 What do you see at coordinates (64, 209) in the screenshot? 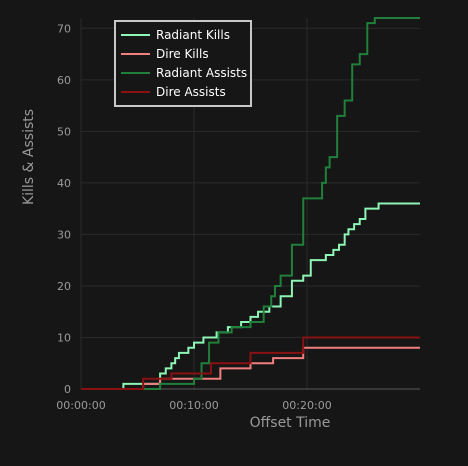
I see `y-tick-labels: 0 10 20 30 40 50 60 70` at bounding box center [64, 209].